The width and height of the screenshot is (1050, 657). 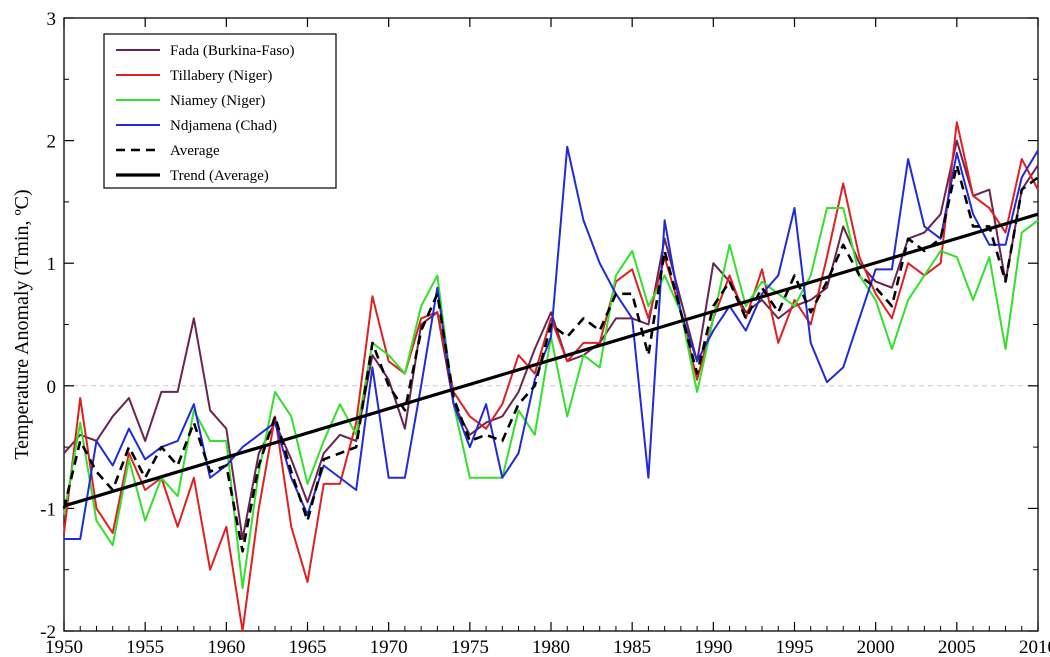 What do you see at coordinates (308, 647) in the screenshot?
I see `x-tick-label: 1965` at bounding box center [308, 647].